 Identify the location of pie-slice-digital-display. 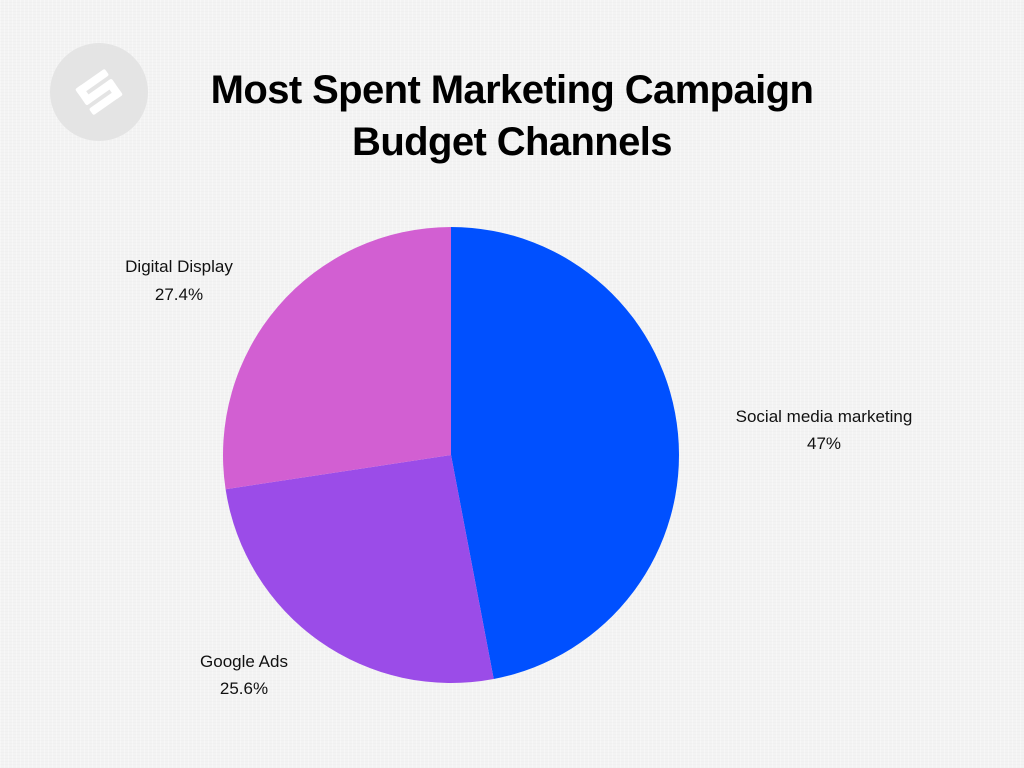
(336, 358).